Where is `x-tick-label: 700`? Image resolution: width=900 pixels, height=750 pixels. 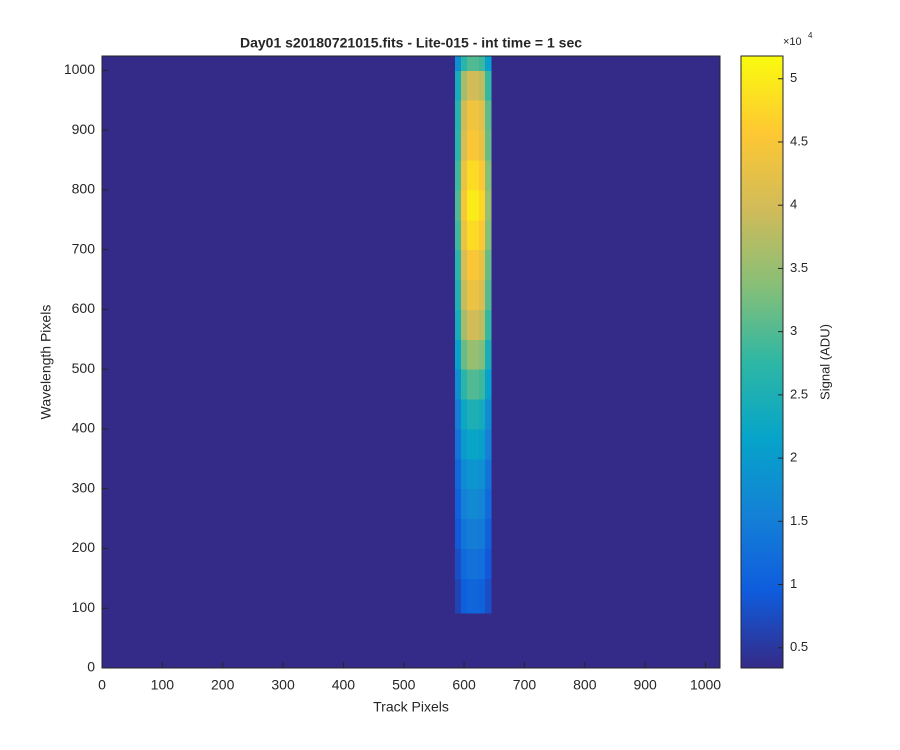 x-tick-label: 700 is located at coordinates (525, 685).